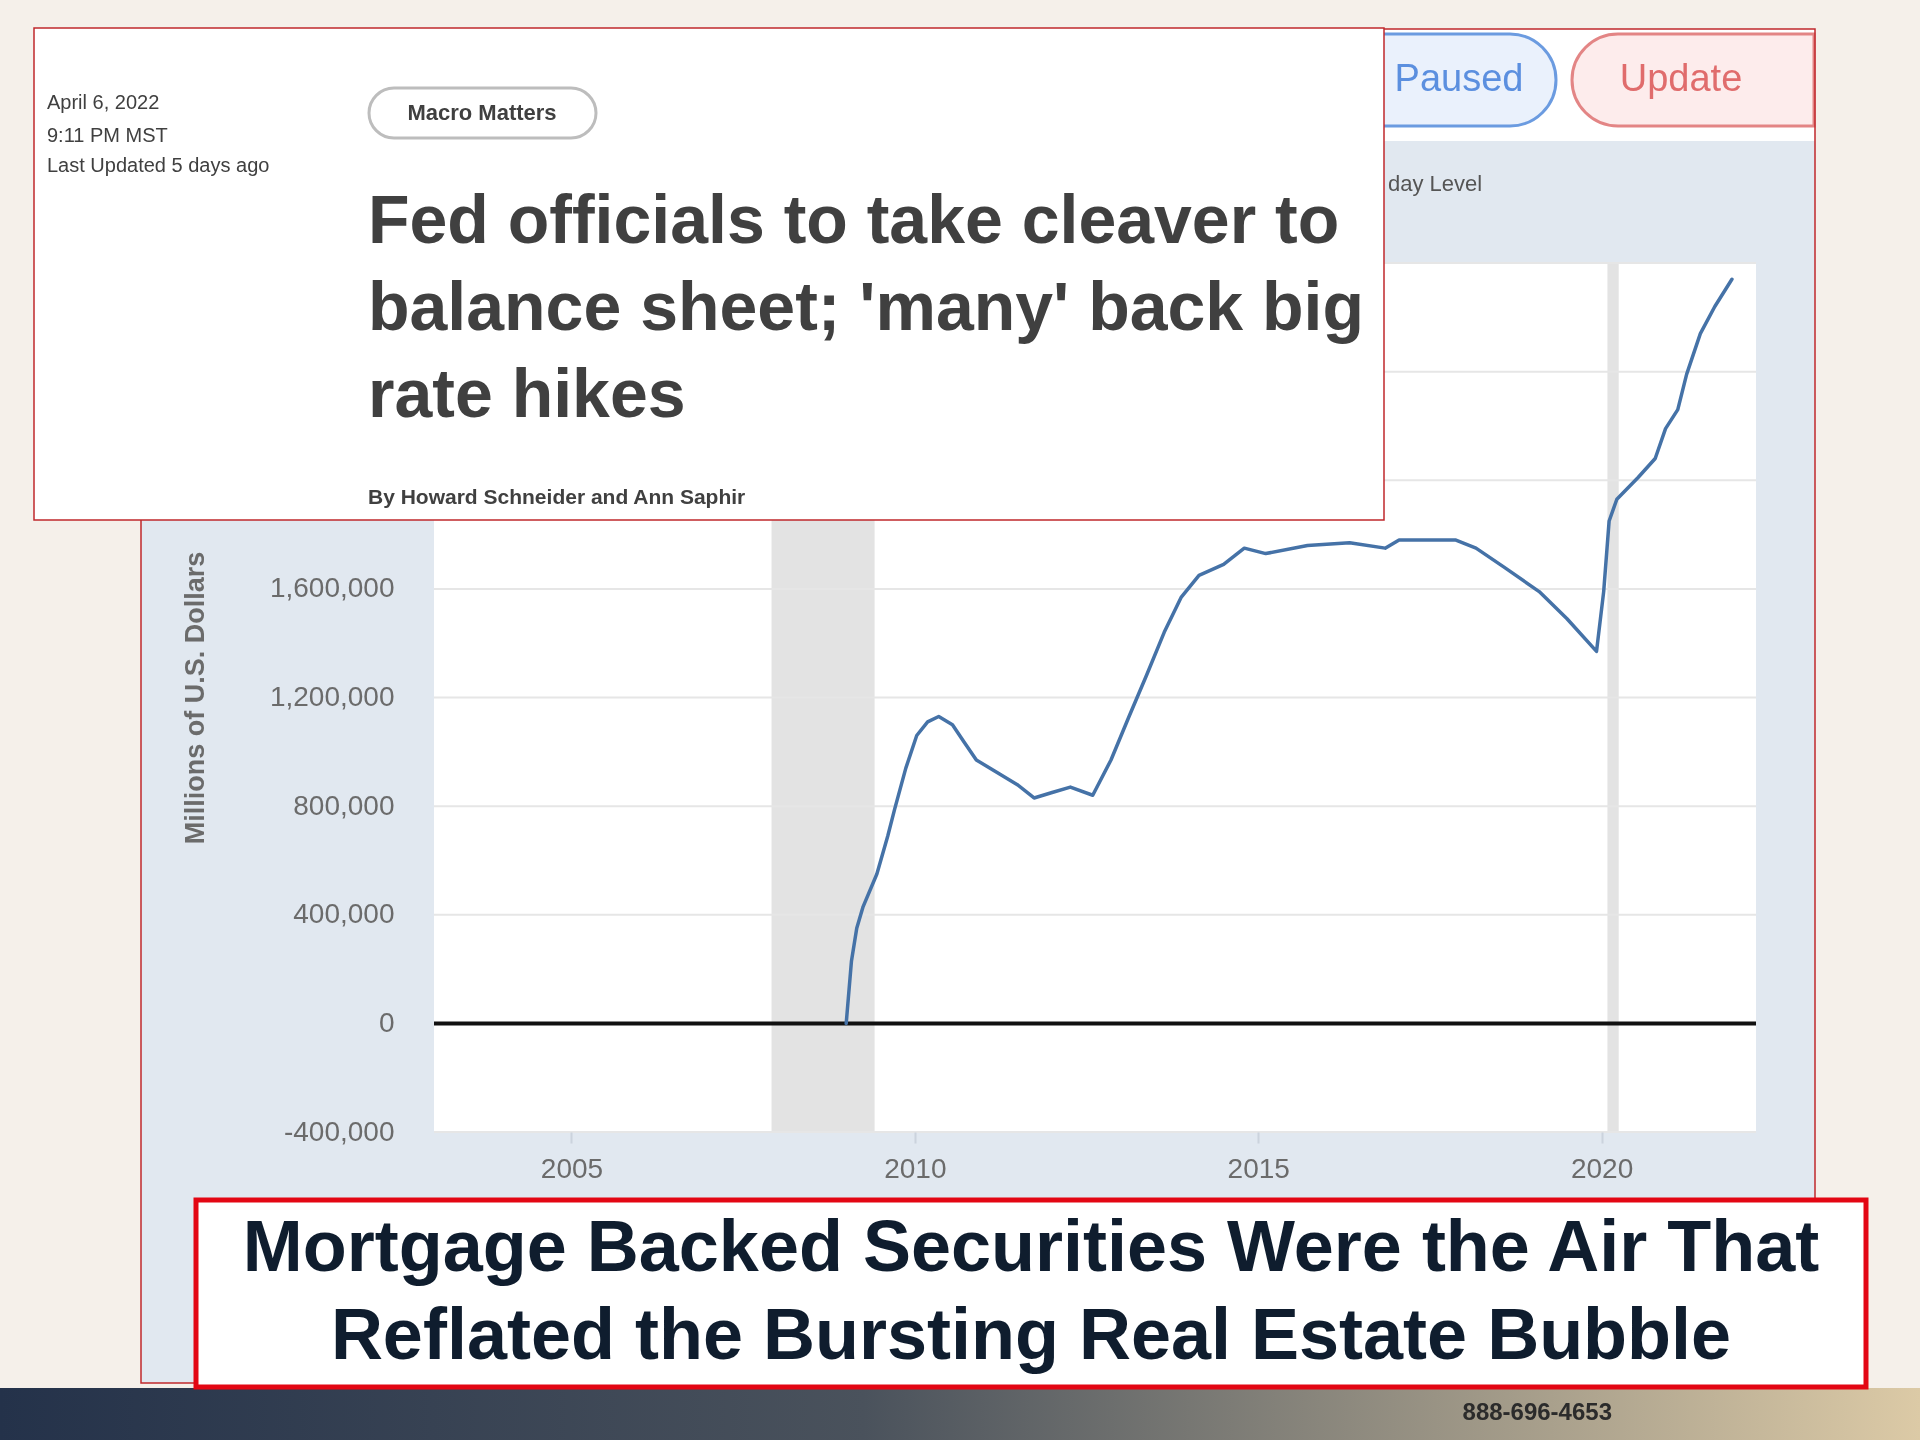  I want to click on text: Update, so click(1681, 78).